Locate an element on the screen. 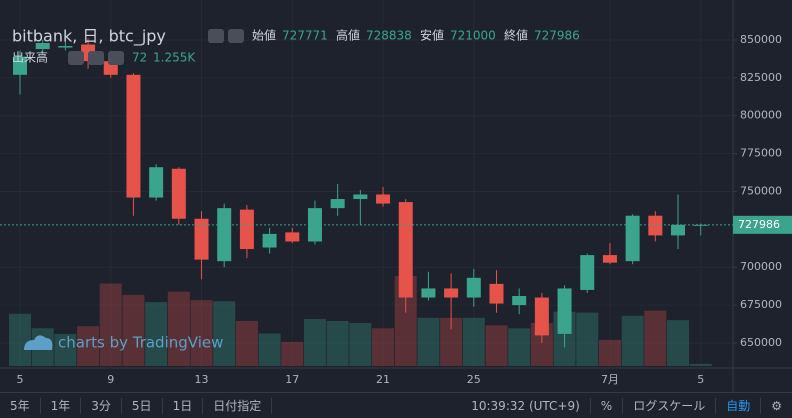 The height and width of the screenshot is (418, 792). toolbar-button: 1年 is located at coordinates (61, 405).